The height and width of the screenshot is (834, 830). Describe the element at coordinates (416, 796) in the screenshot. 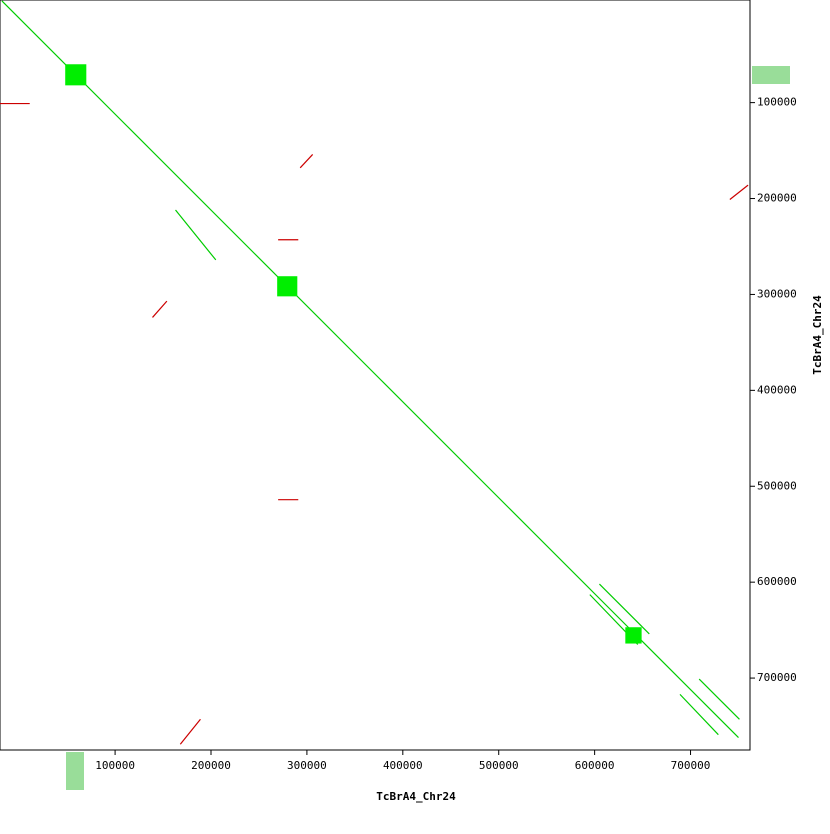

I see `x-axis-label: TcBrA4_Chr24` at that location.